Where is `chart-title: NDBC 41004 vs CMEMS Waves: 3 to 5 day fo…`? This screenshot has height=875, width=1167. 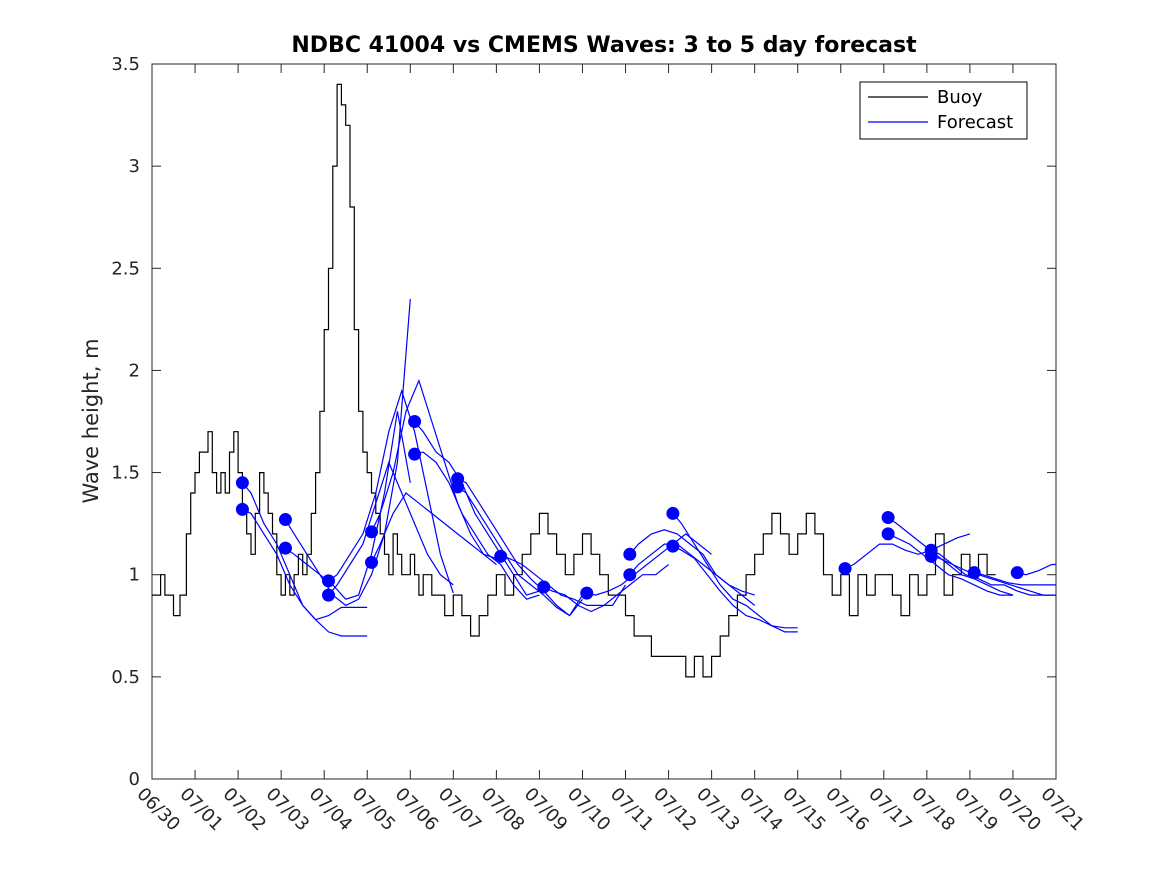
chart-title: NDBC 41004 vs CMEMS Waves: 3 to 5 day fo… is located at coordinates (604, 45).